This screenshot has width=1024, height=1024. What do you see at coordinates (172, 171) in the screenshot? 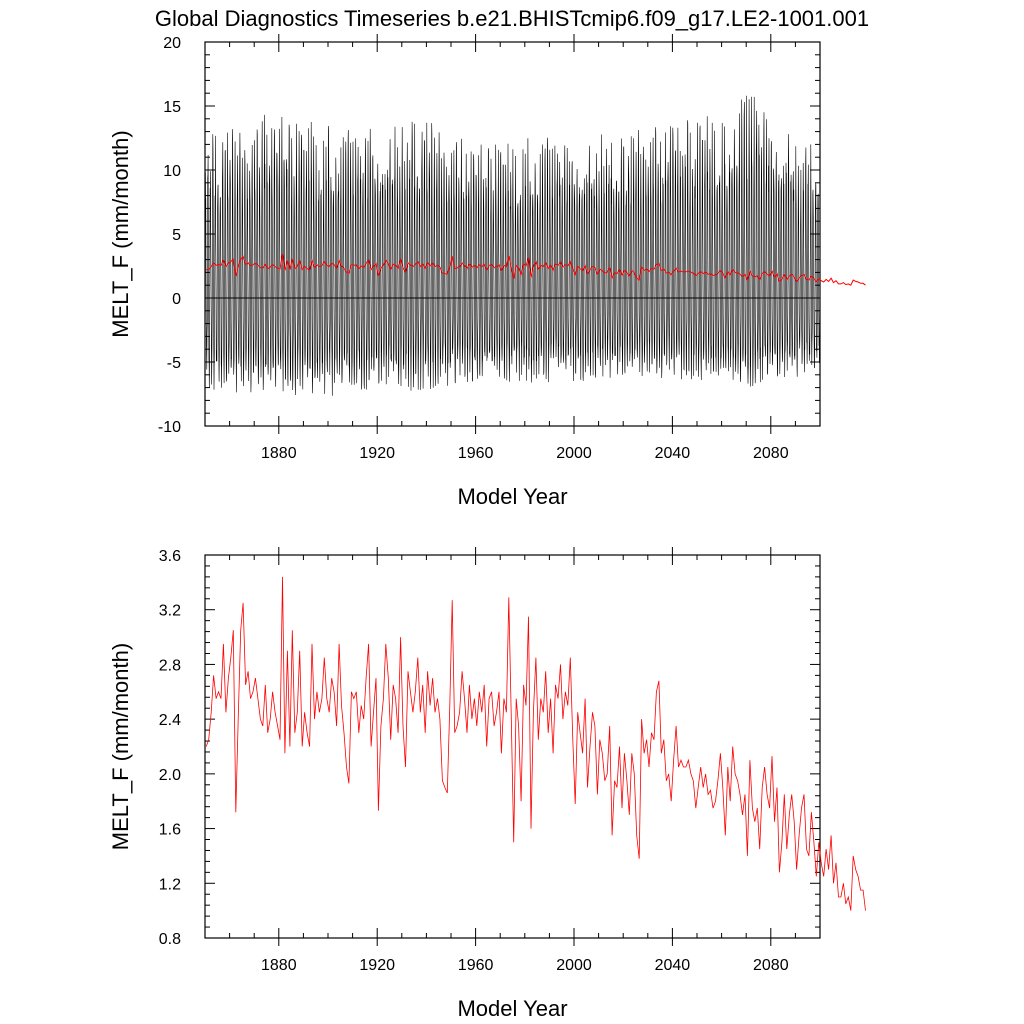
I see `y-tick-label: 10` at bounding box center [172, 171].